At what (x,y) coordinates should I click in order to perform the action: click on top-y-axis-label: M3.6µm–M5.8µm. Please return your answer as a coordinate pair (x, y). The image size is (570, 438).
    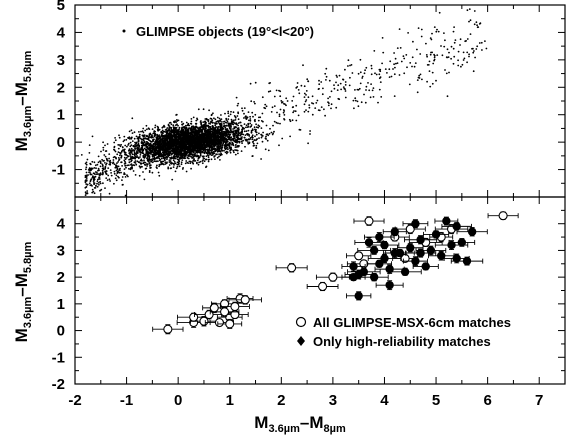
    Looking at the image, I should click on (23, 100).